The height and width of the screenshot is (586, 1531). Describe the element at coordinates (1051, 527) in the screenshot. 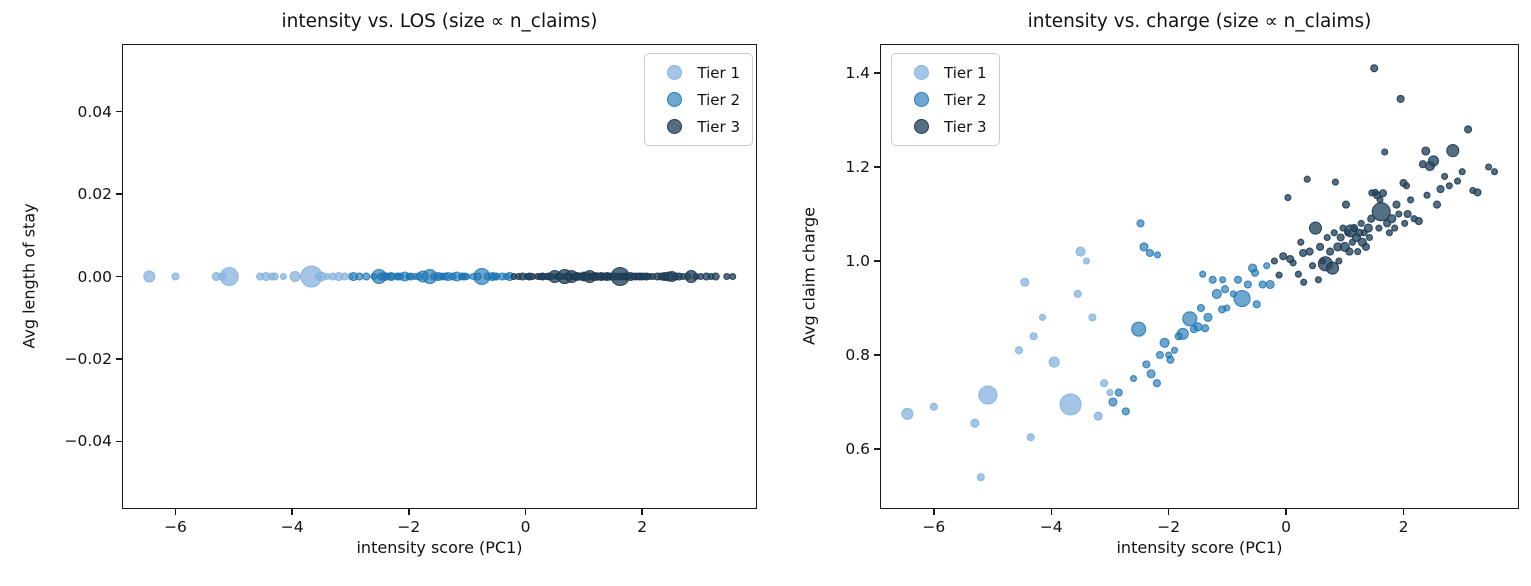

I see `x-tick-label-charge: −4` at that location.